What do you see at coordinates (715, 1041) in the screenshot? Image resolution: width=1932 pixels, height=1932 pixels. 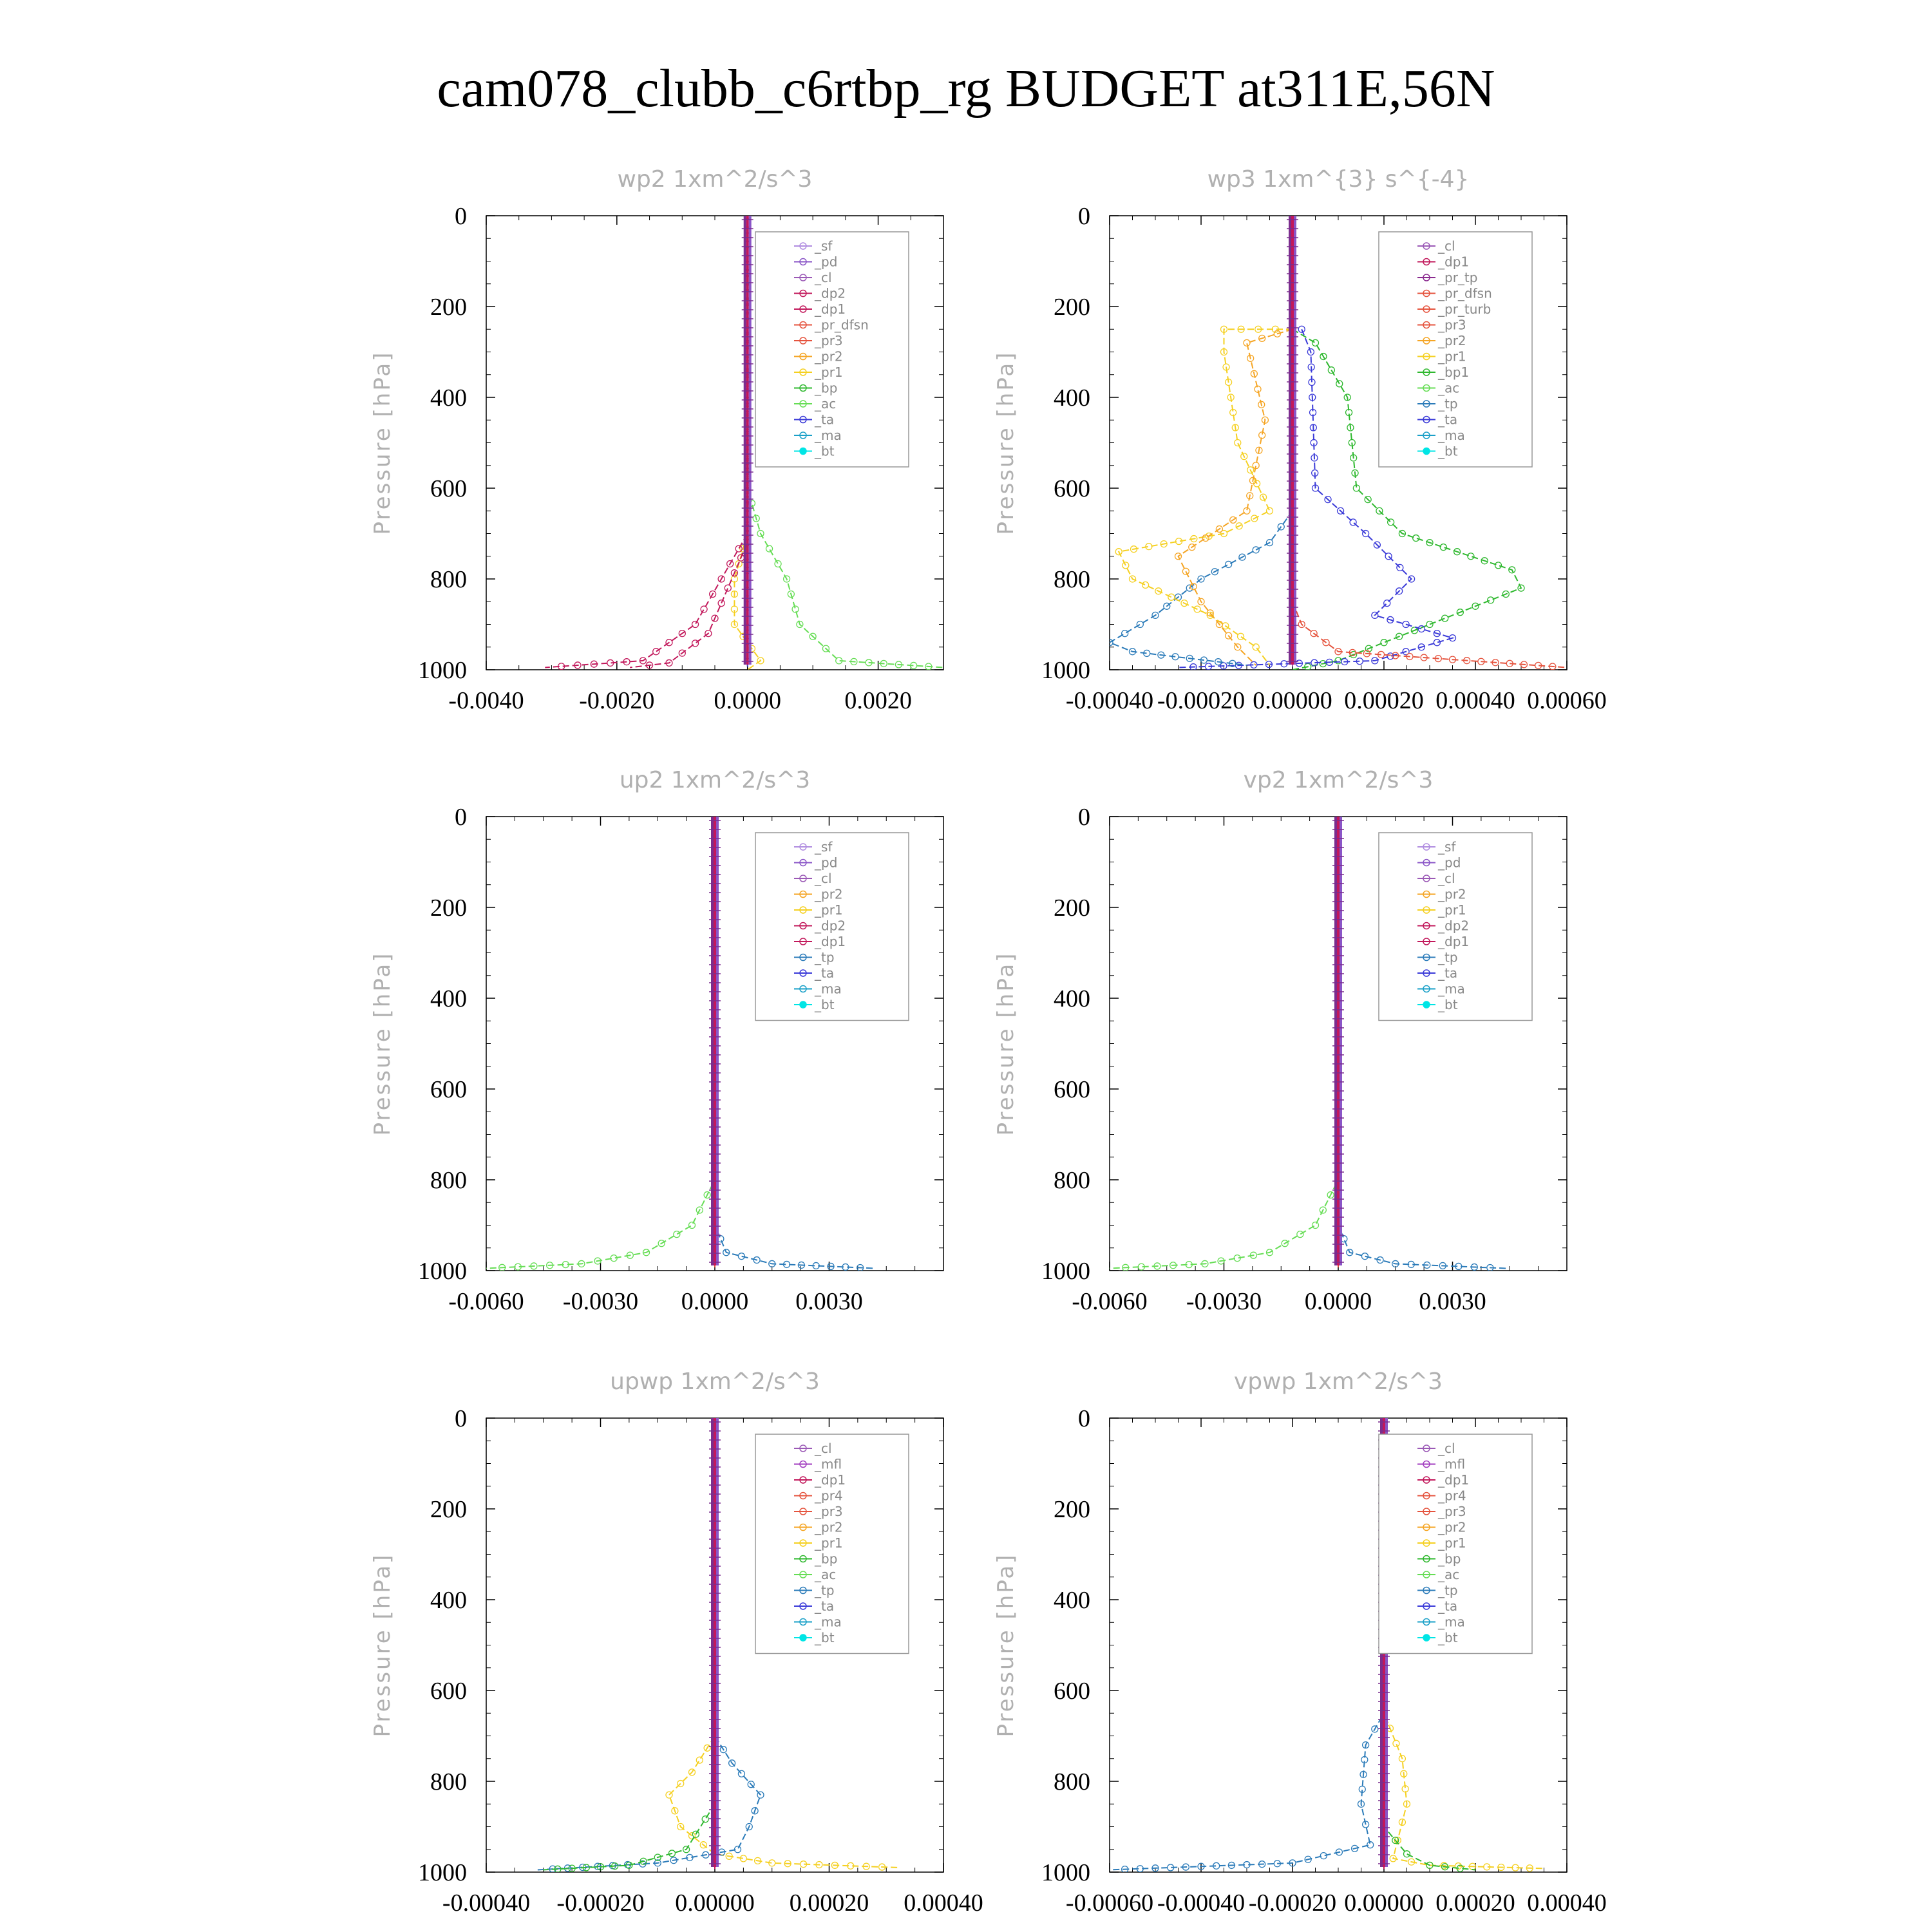 I see `zero-profile-bundle` at bounding box center [715, 1041].